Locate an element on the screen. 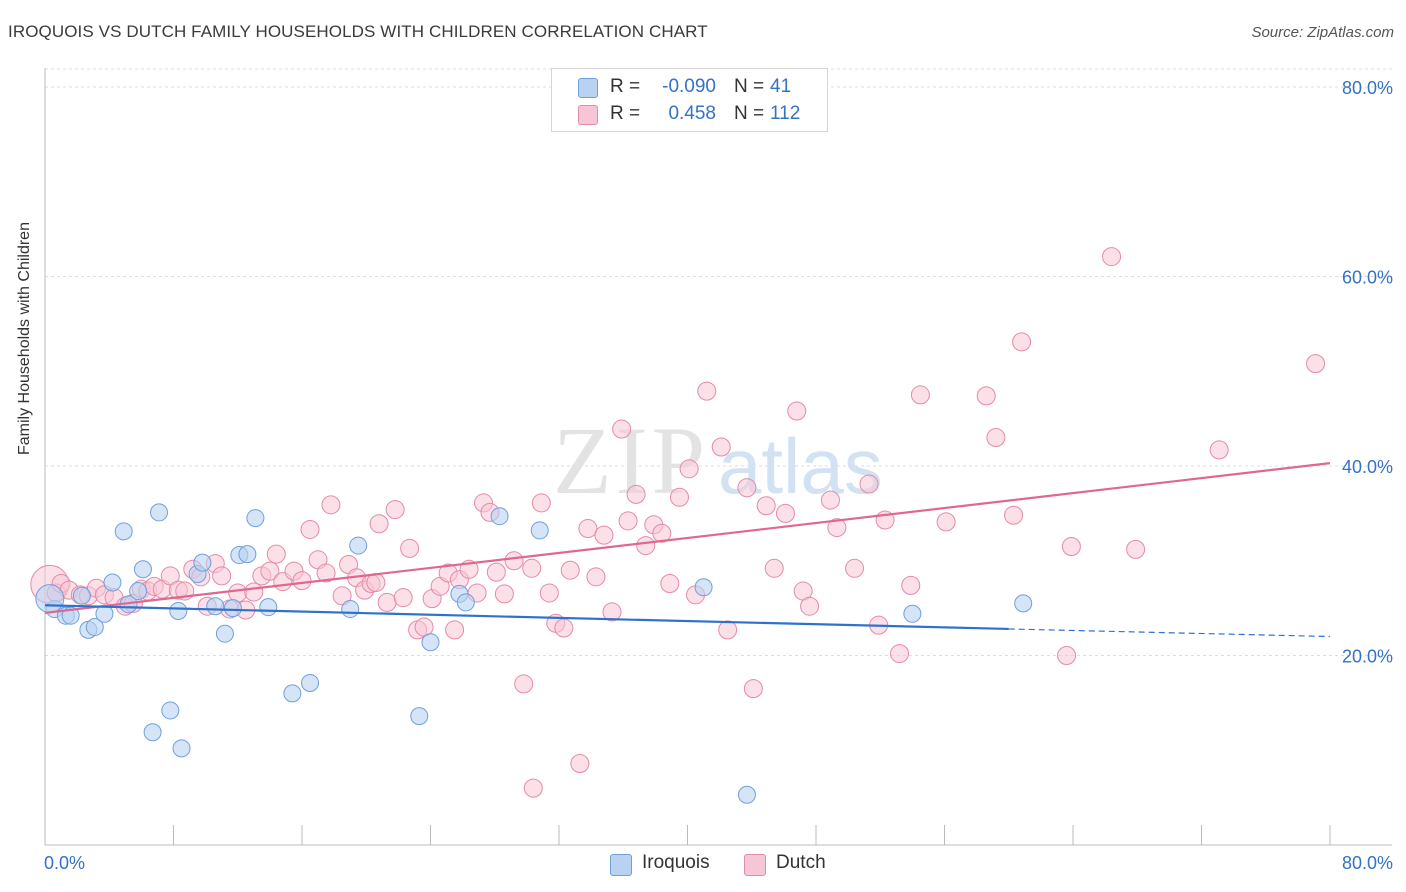  iroquois-trend-line is located at coordinates (526, 617).